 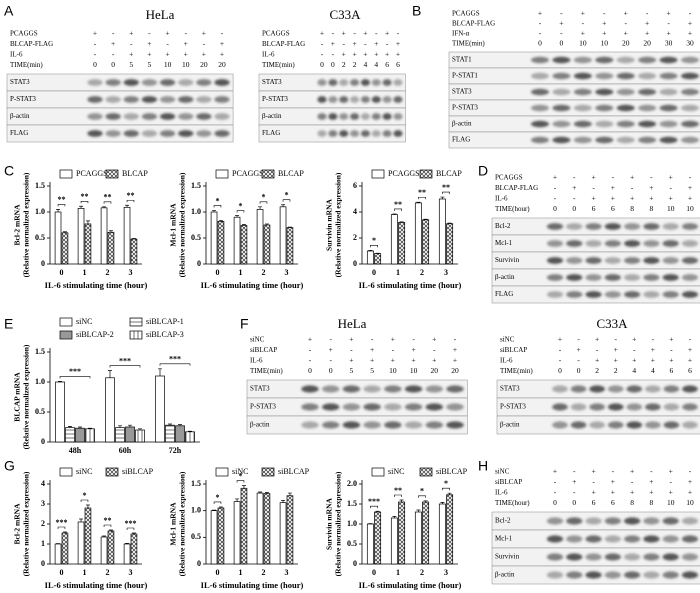 What do you see at coordinates (244, 324) in the screenshot?
I see `panel-label: F` at bounding box center [244, 324].